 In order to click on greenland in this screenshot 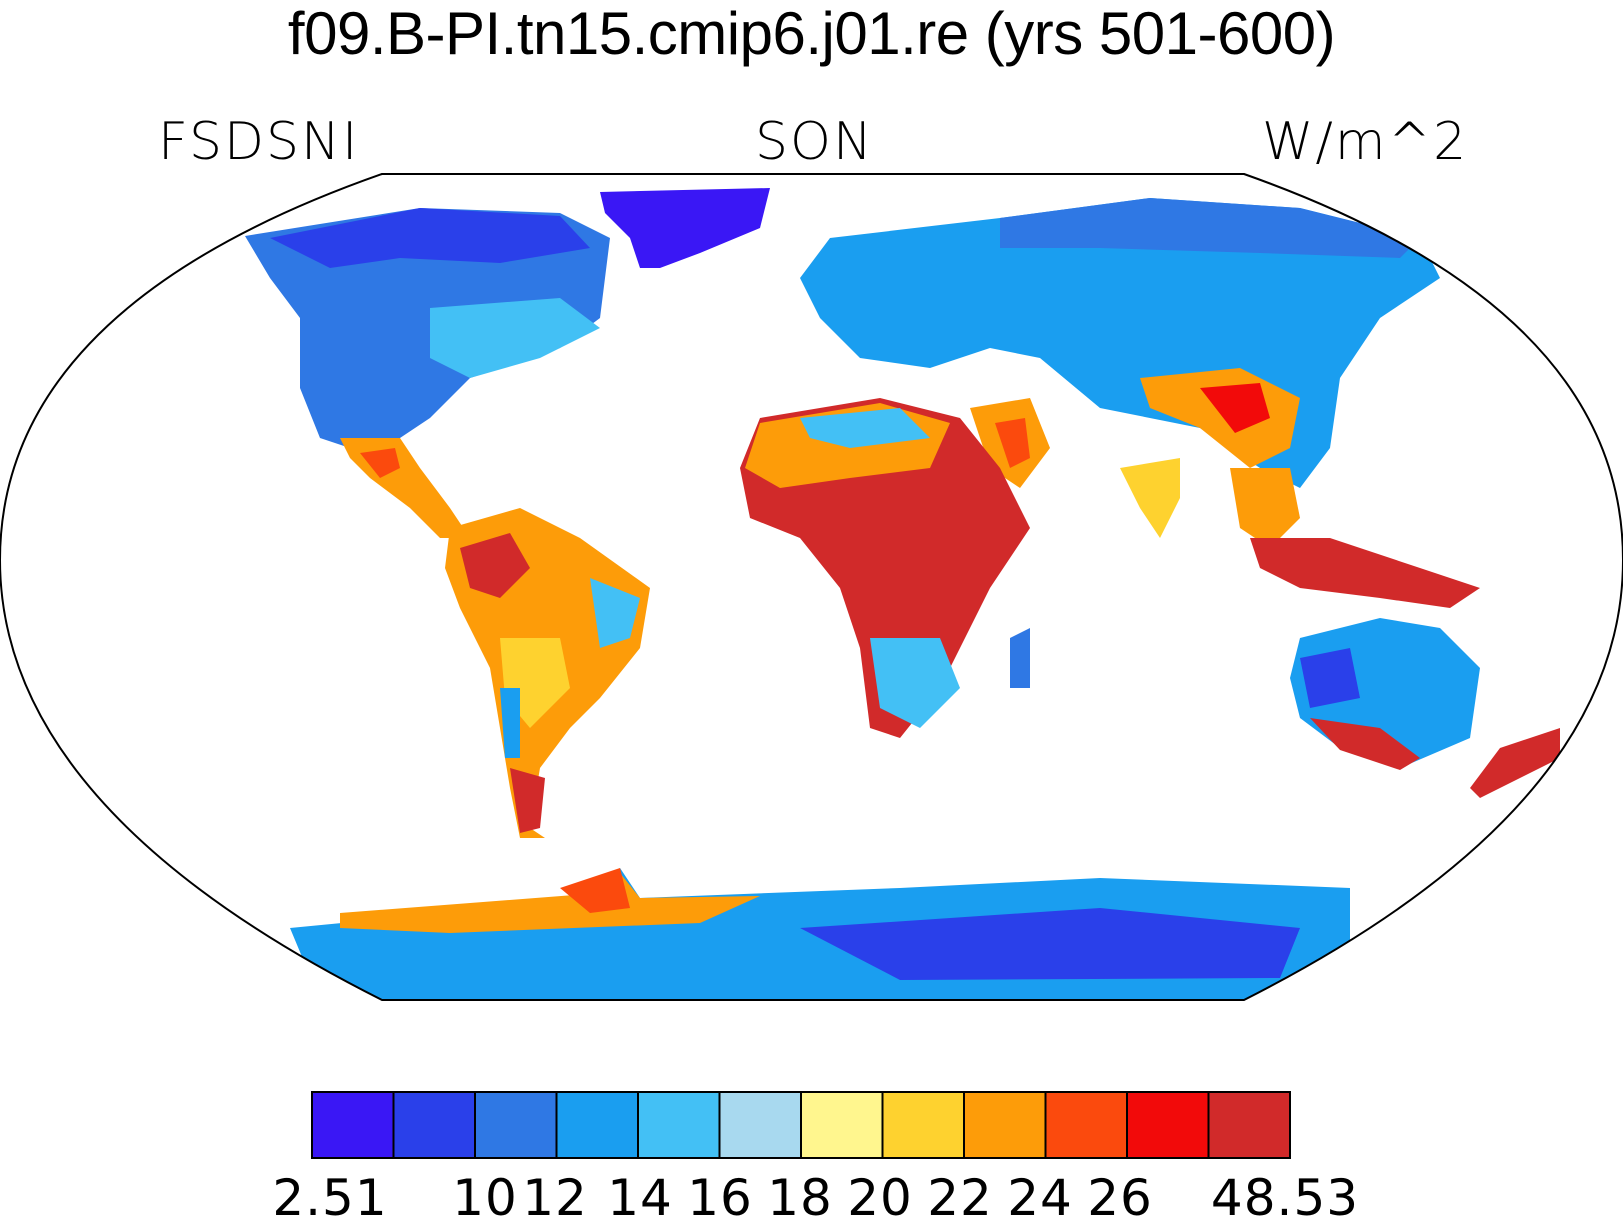, I will do `click(685, 228)`.